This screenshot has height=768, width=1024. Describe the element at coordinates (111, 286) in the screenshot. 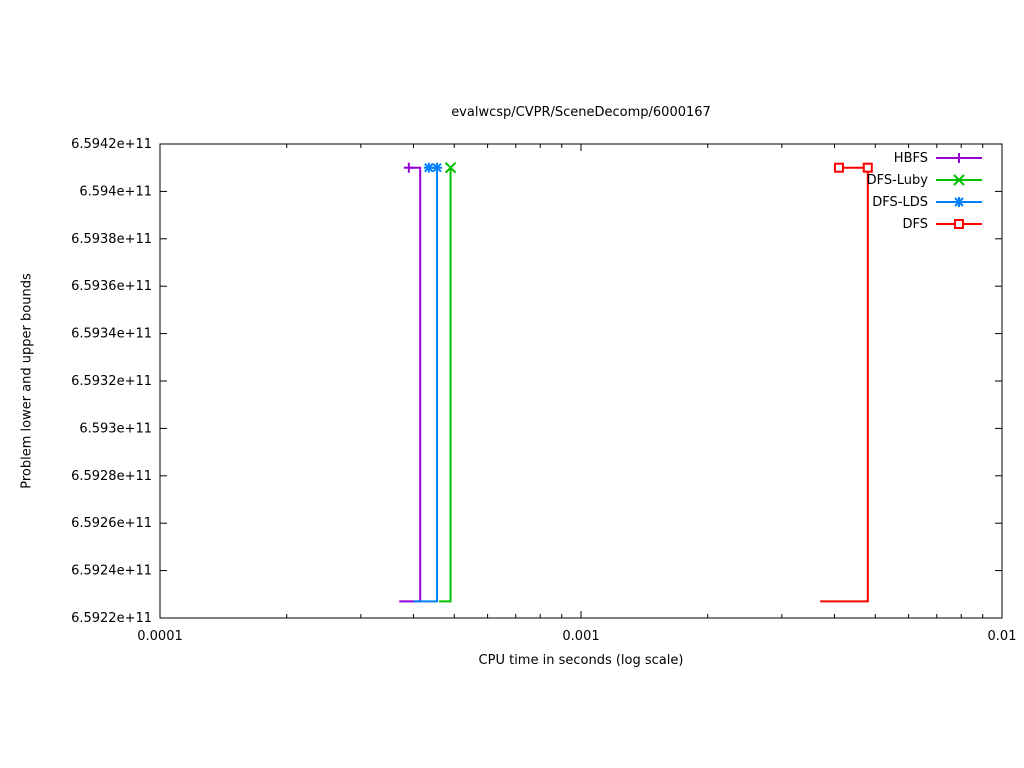

I see `y-tick-label: 6.5936e+11` at that location.